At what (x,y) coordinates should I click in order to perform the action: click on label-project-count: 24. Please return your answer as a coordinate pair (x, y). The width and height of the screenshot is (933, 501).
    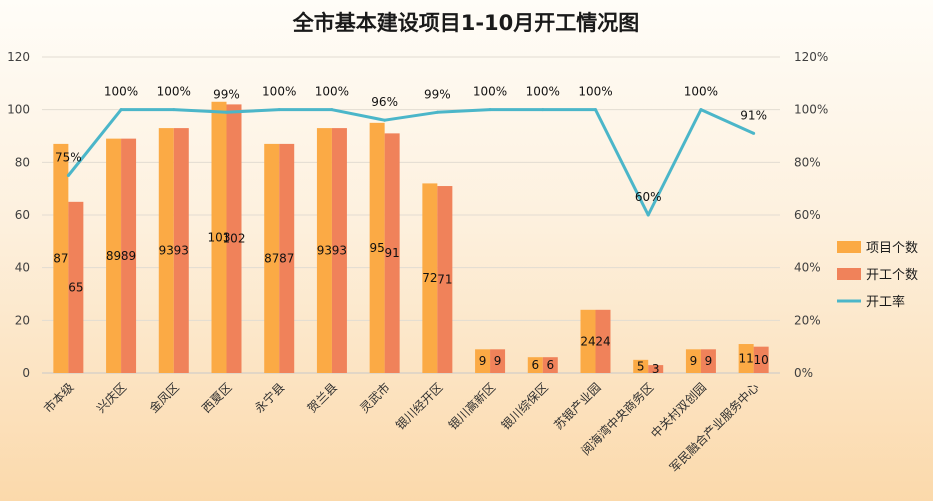
    Looking at the image, I should click on (587, 341).